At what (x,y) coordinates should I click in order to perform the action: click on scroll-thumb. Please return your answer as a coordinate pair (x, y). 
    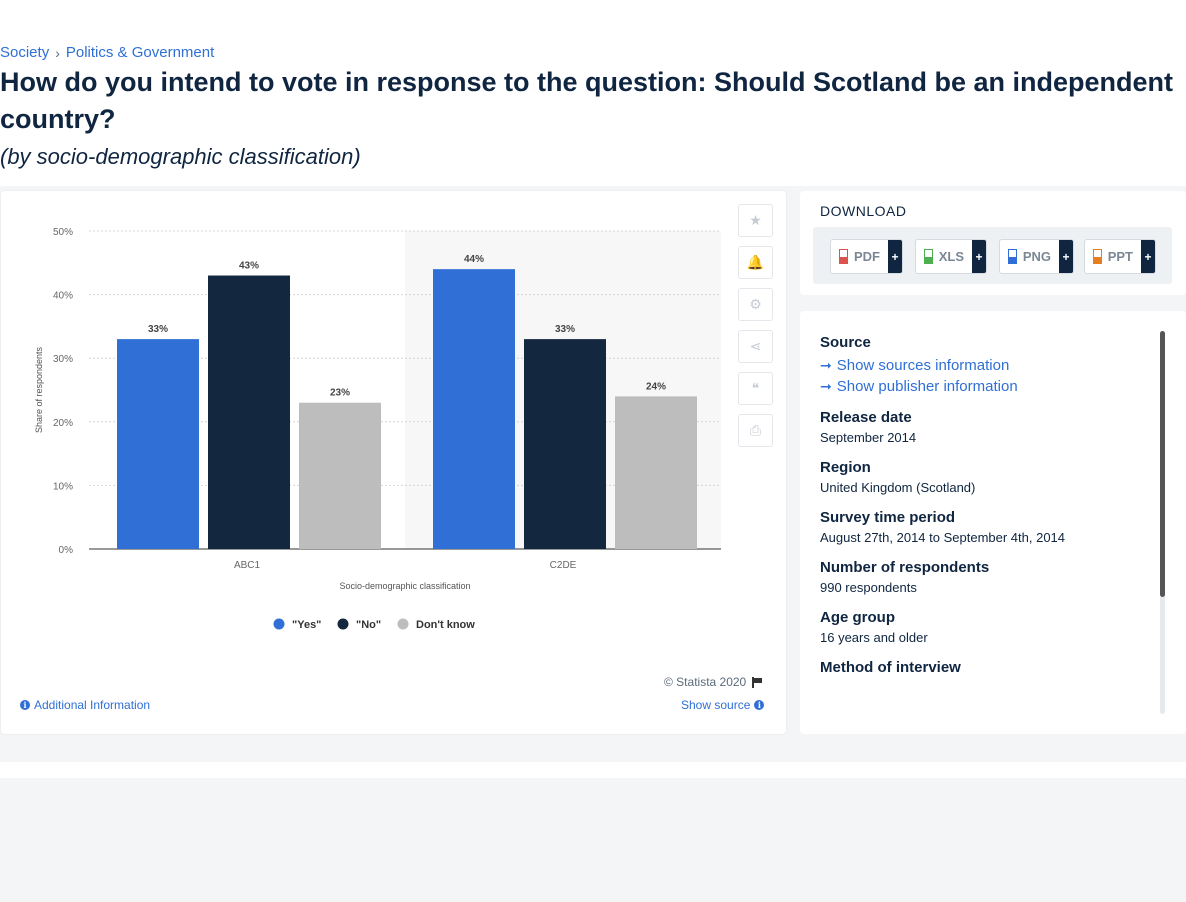
    Looking at the image, I should click on (1162, 464).